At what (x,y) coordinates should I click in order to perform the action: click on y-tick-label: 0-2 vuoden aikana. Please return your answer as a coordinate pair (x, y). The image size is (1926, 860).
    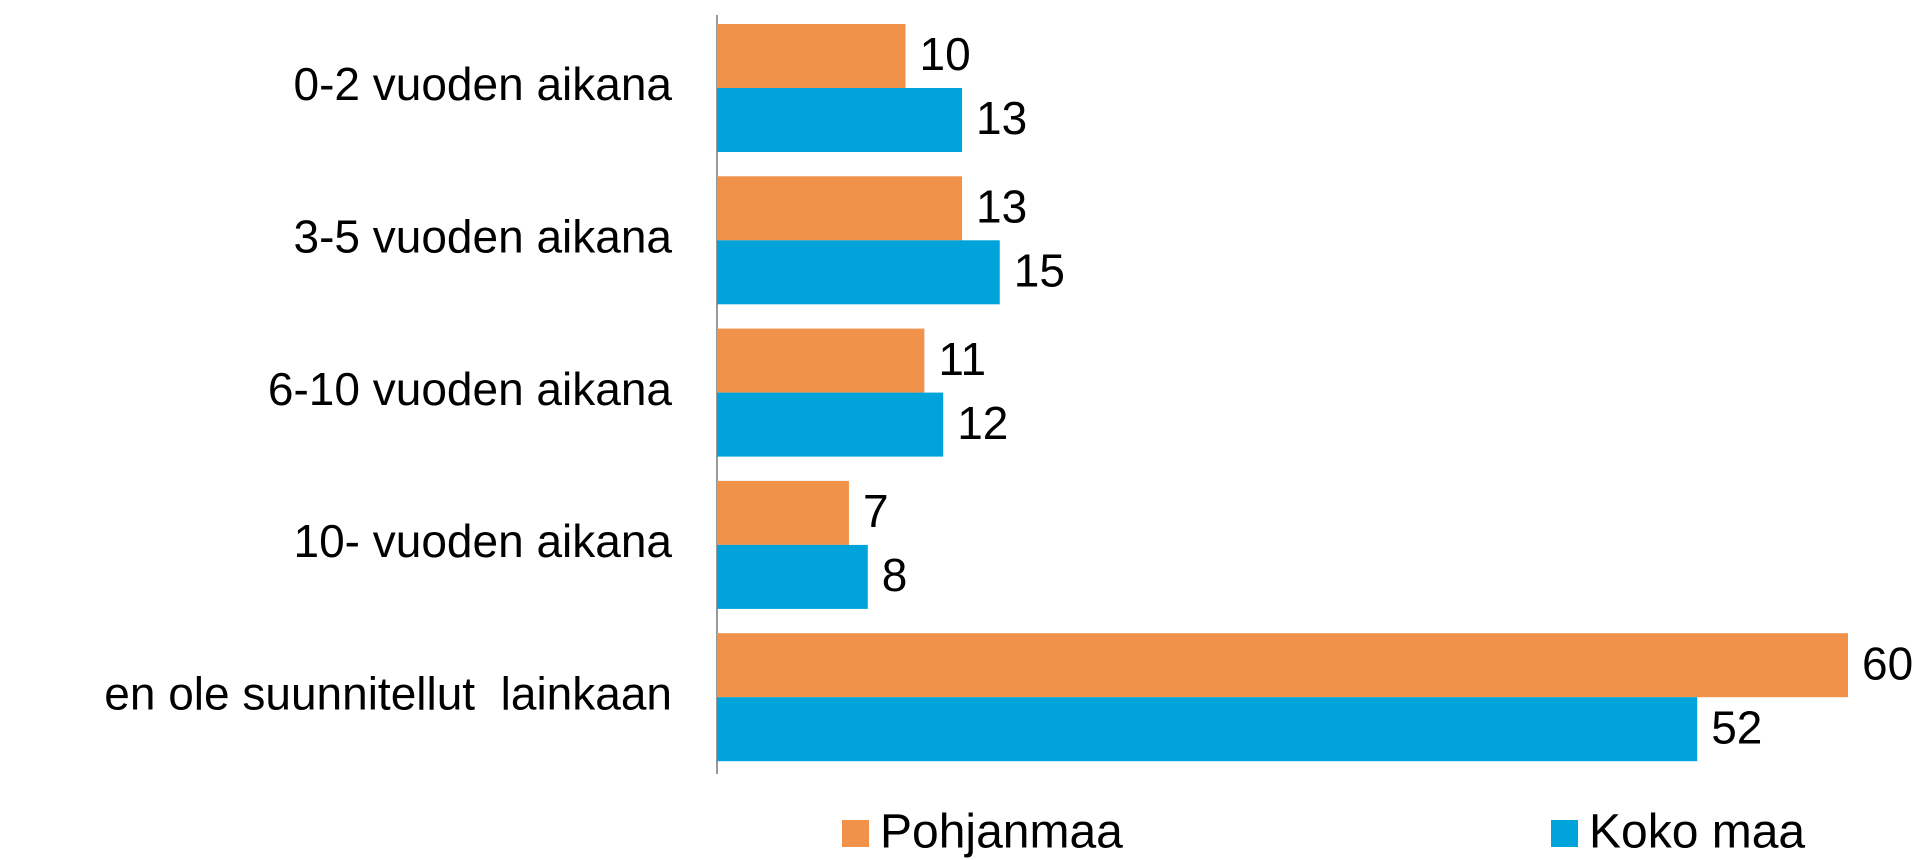
    Looking at the image, I should click on (482, 84).